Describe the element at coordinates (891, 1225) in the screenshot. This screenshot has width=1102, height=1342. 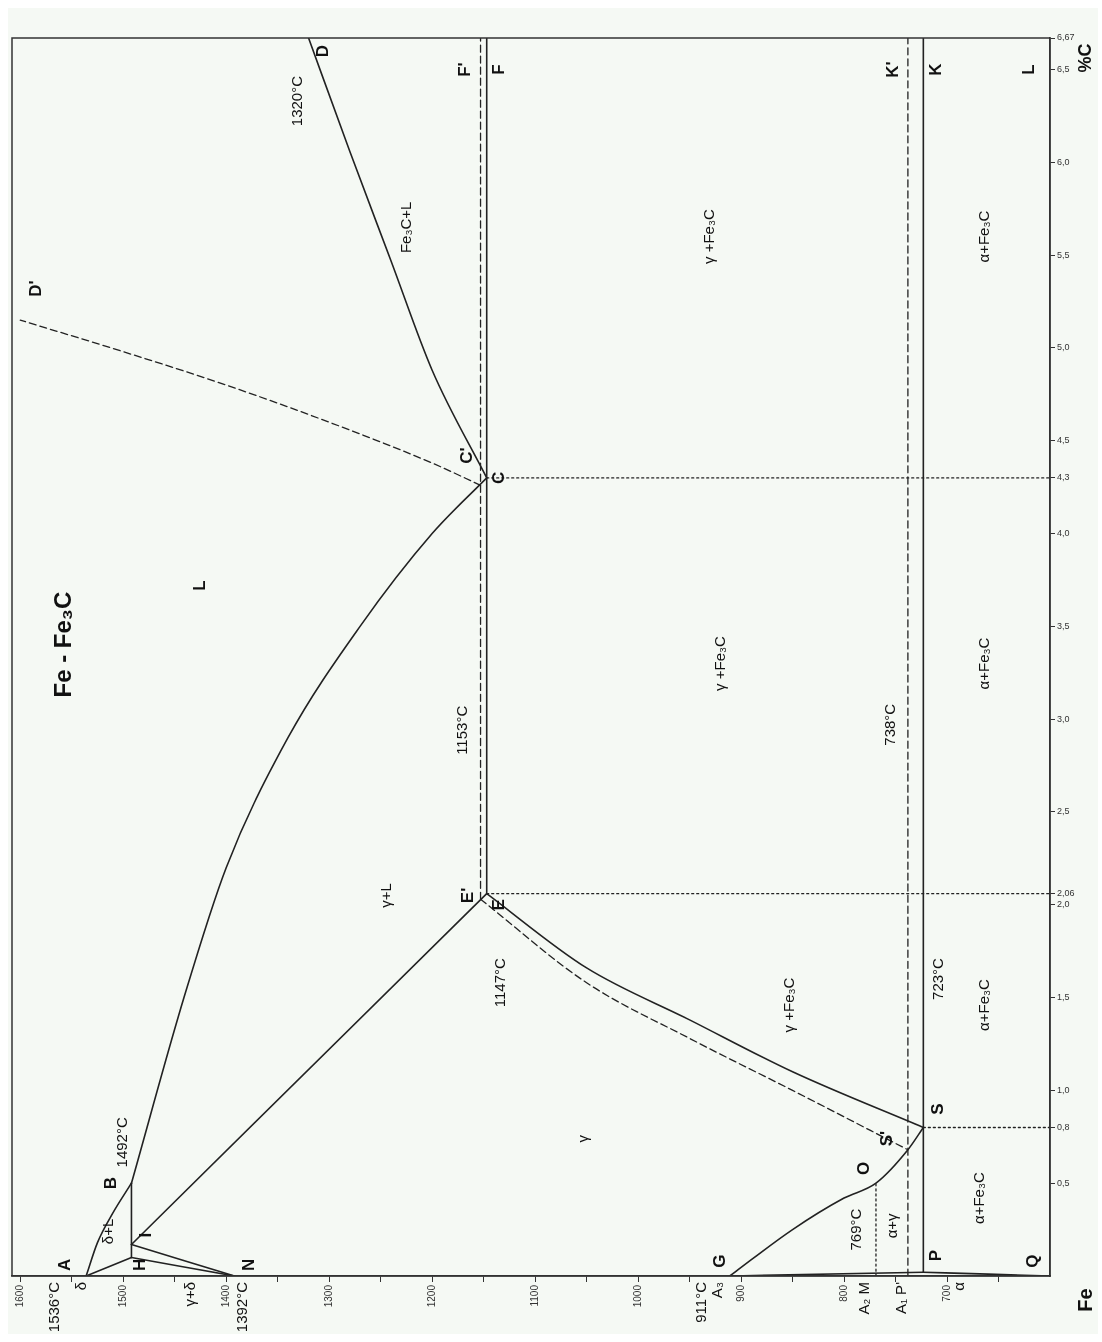
I see `annotation: α+γ` at that location.